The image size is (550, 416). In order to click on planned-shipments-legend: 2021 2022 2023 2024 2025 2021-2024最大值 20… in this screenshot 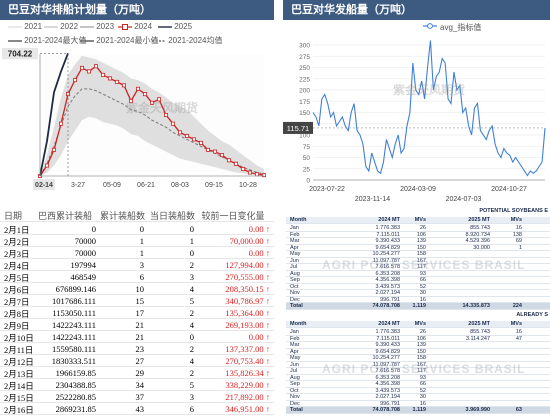, I will do `click(137, 34)`.